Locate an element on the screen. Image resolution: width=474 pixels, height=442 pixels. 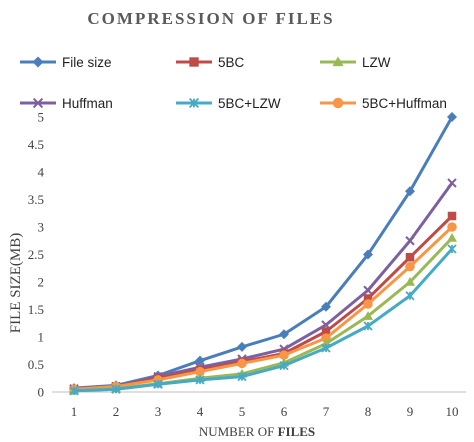
legend-label: 5BC+Huffman is located at coordinates (404, 103).